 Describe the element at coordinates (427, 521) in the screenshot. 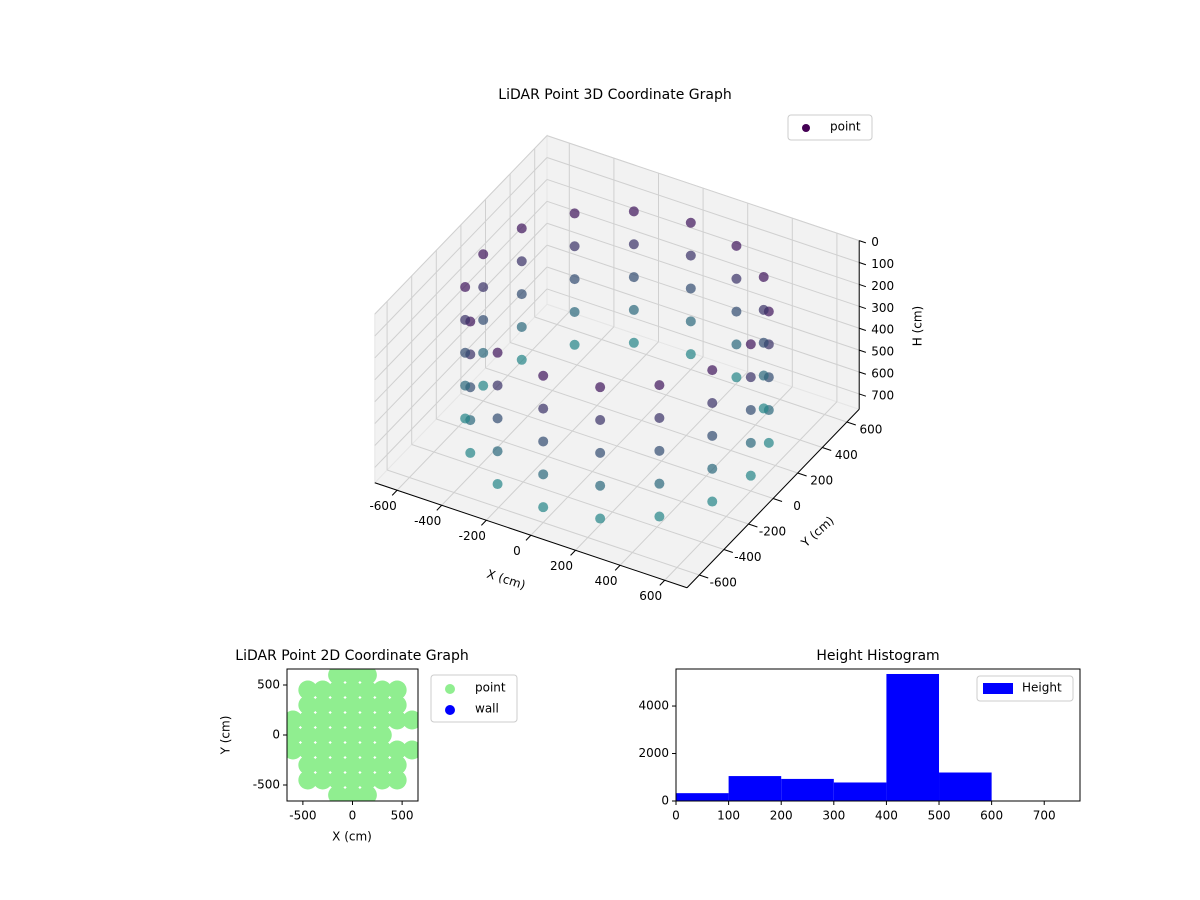

I see `x-tick-label: -400` at that location.